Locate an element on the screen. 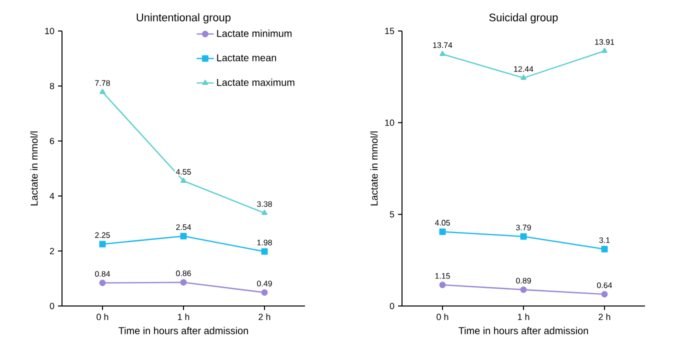 The width and height of the screenshot is (685, 351). y-tick-label: 2 is located at coordinates (52, 251).